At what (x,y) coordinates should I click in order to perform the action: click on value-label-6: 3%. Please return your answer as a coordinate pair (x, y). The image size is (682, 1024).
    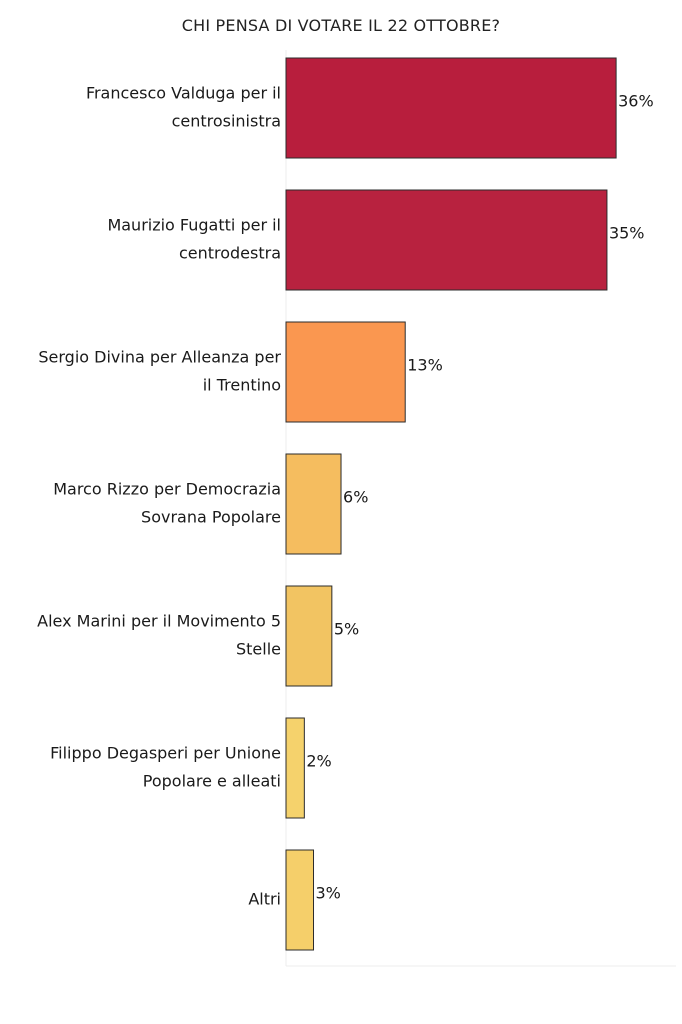
    Looking at the image, I should click on (328, 893).